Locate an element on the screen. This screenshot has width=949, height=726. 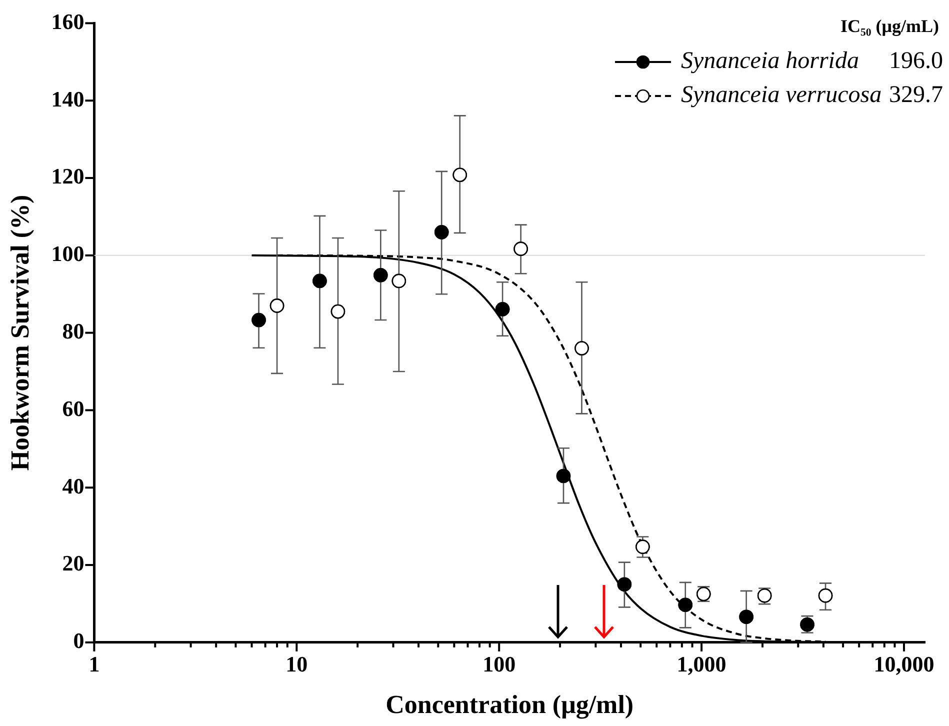
x-tick-label: 1,000 is located at coordinates (701, 663).